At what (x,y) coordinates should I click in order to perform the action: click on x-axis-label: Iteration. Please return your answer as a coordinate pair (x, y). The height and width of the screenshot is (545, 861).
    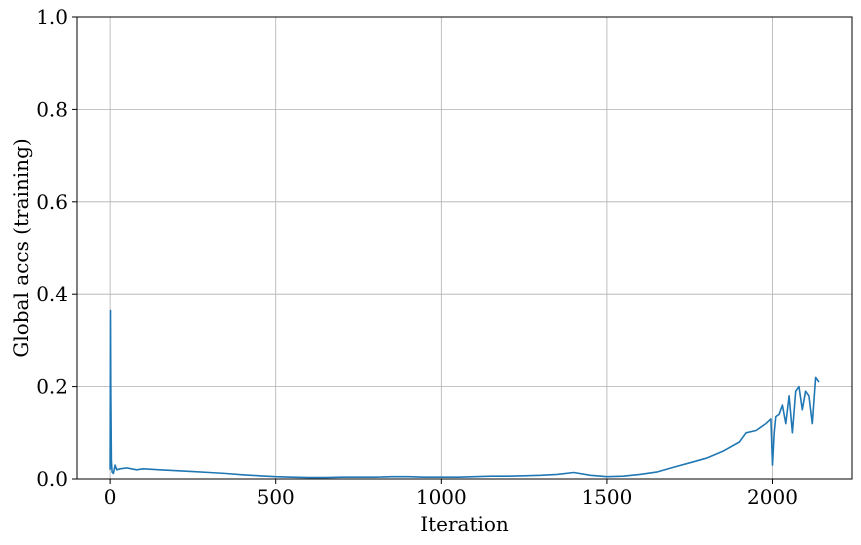
    Looking at the image, I should click on (464, 524).